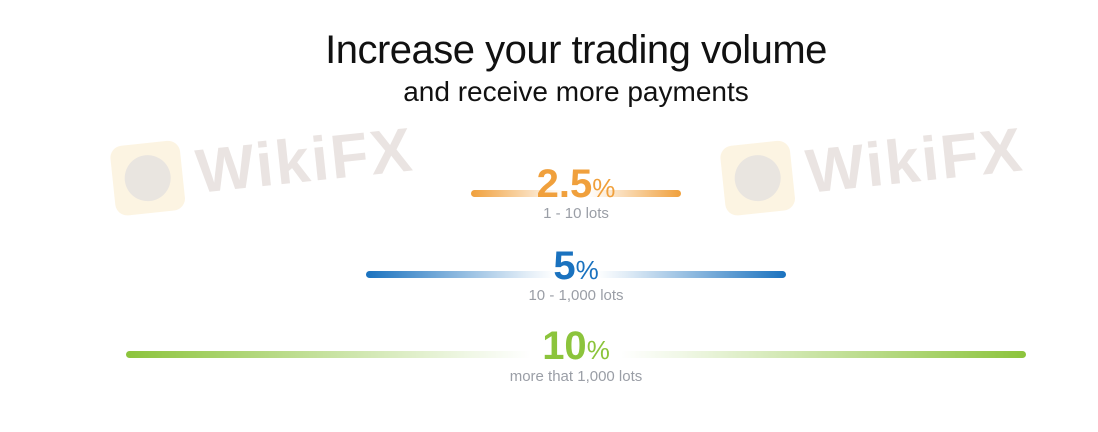 Image resolution: width=1098 pixels, height=432 pixels. I want to click on tier-2: 5% 10 - 1,000 lots, so click(576, 279).